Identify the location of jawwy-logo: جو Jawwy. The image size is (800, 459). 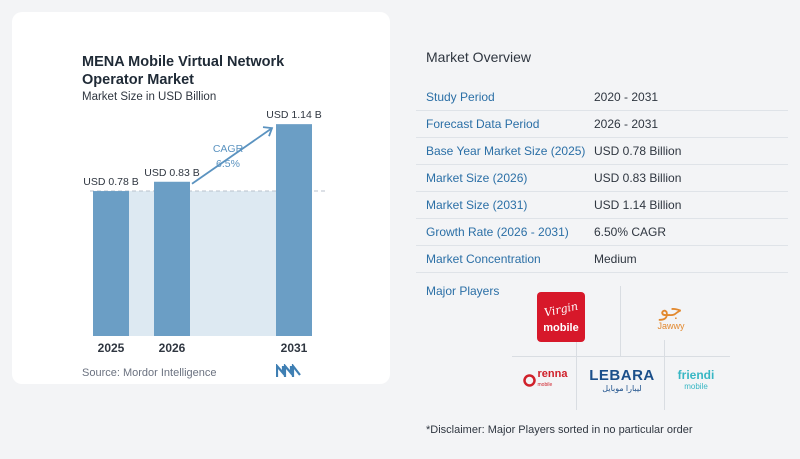
(671, 315).